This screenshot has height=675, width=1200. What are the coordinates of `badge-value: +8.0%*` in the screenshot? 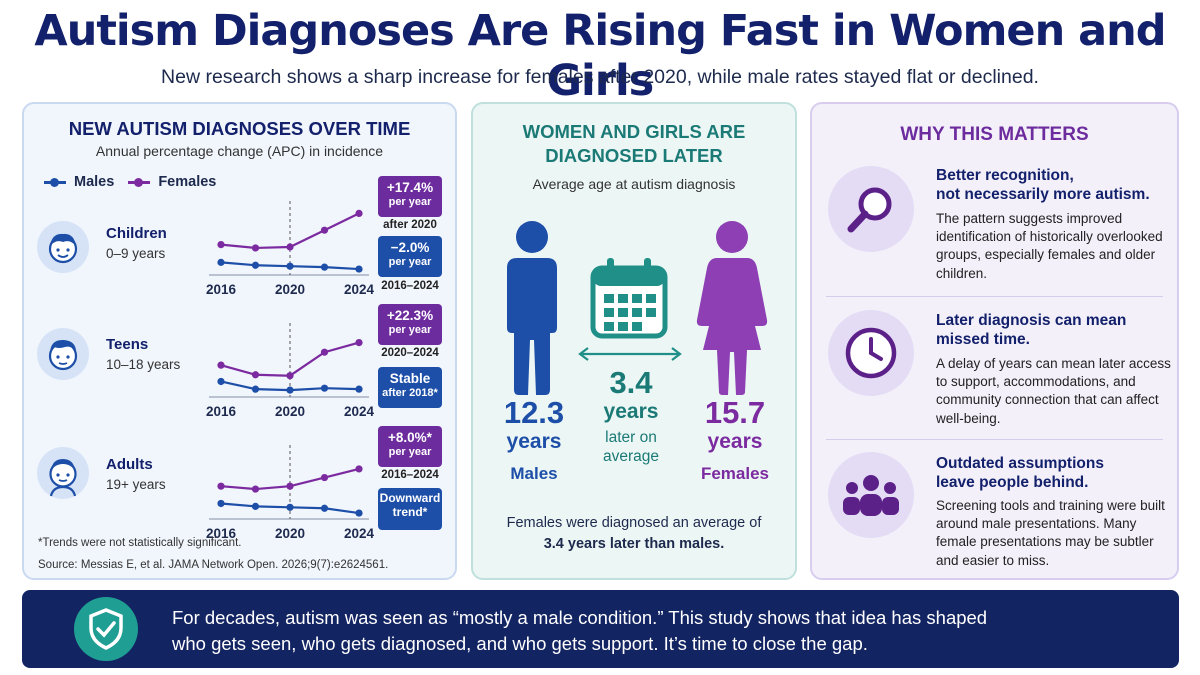 It's located at (410, 437).